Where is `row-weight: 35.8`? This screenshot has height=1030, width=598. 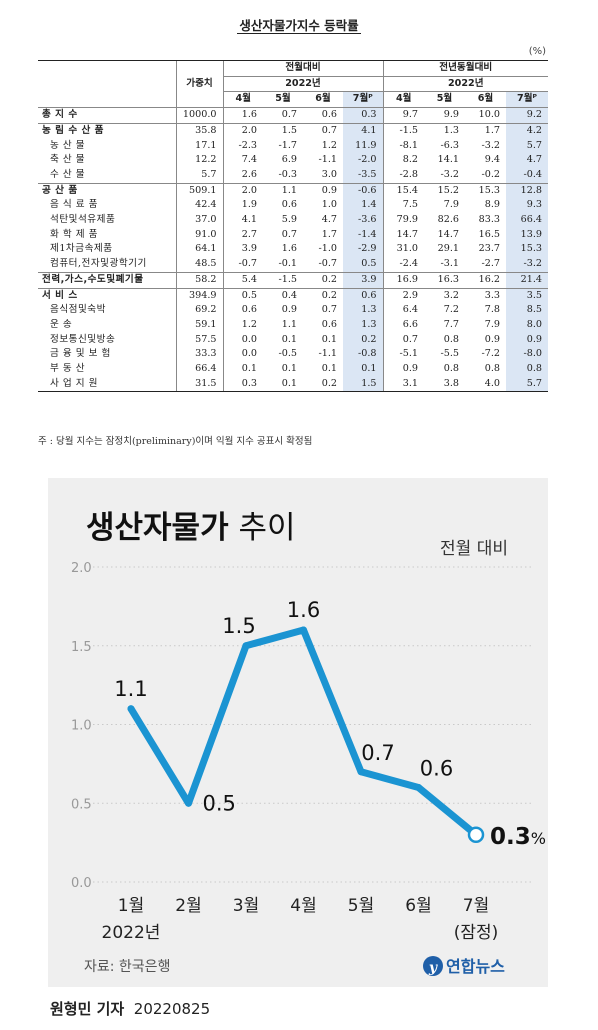 row-weight: 35.8 is located at coordinates (199, 130).